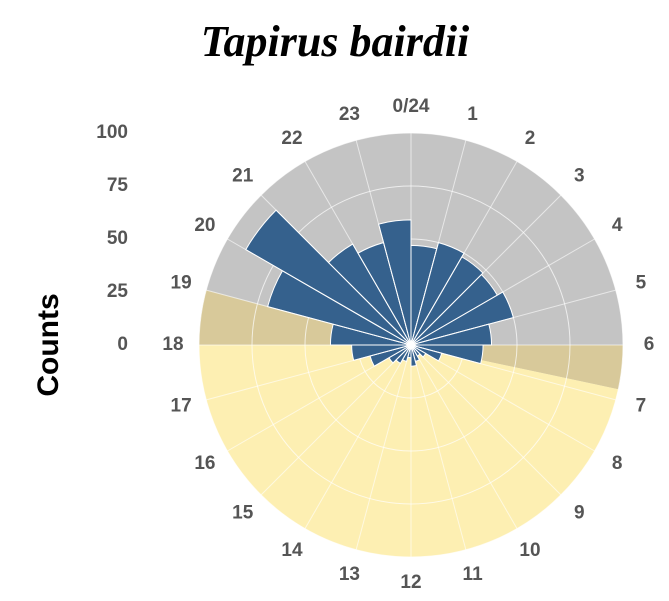 The height and width of the screenshot is (601, 669). Describe the element at coordinates (349, 574) in the screenshot. I see `x-tick-label: 13` at that location.